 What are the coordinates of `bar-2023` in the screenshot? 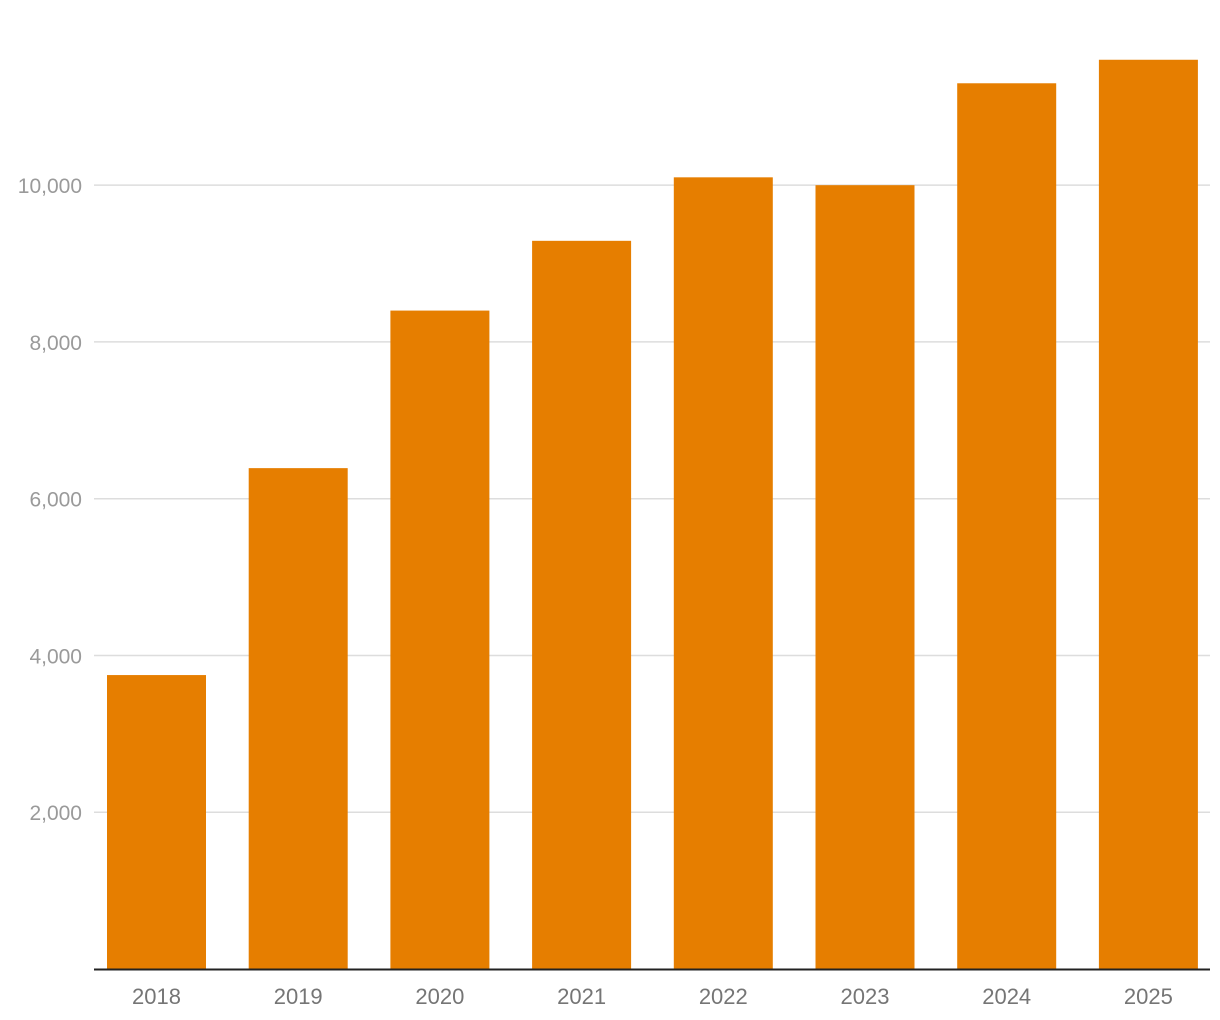 It's located at (865, 577).